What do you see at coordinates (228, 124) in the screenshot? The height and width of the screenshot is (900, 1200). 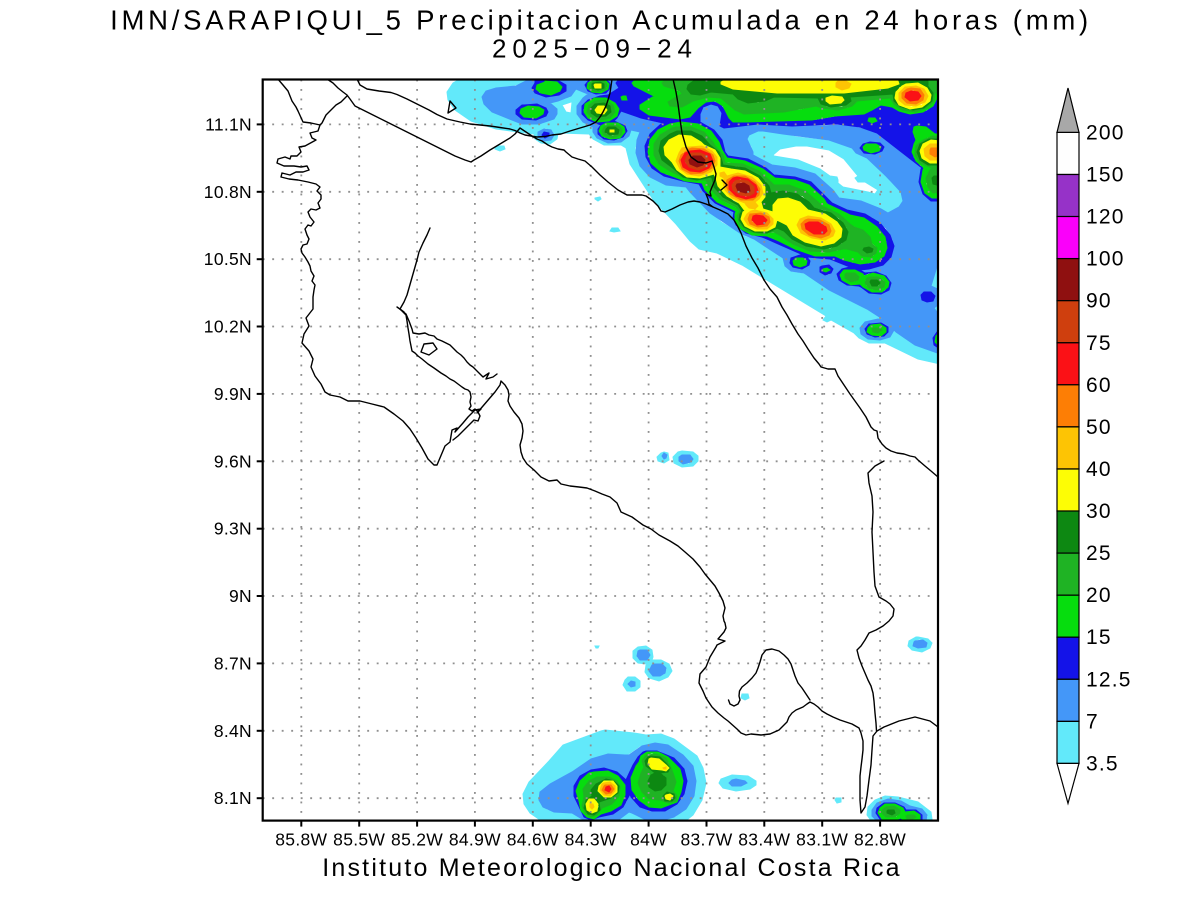 I see `svg-text: 11.1N` at bounding box center [228, 124].